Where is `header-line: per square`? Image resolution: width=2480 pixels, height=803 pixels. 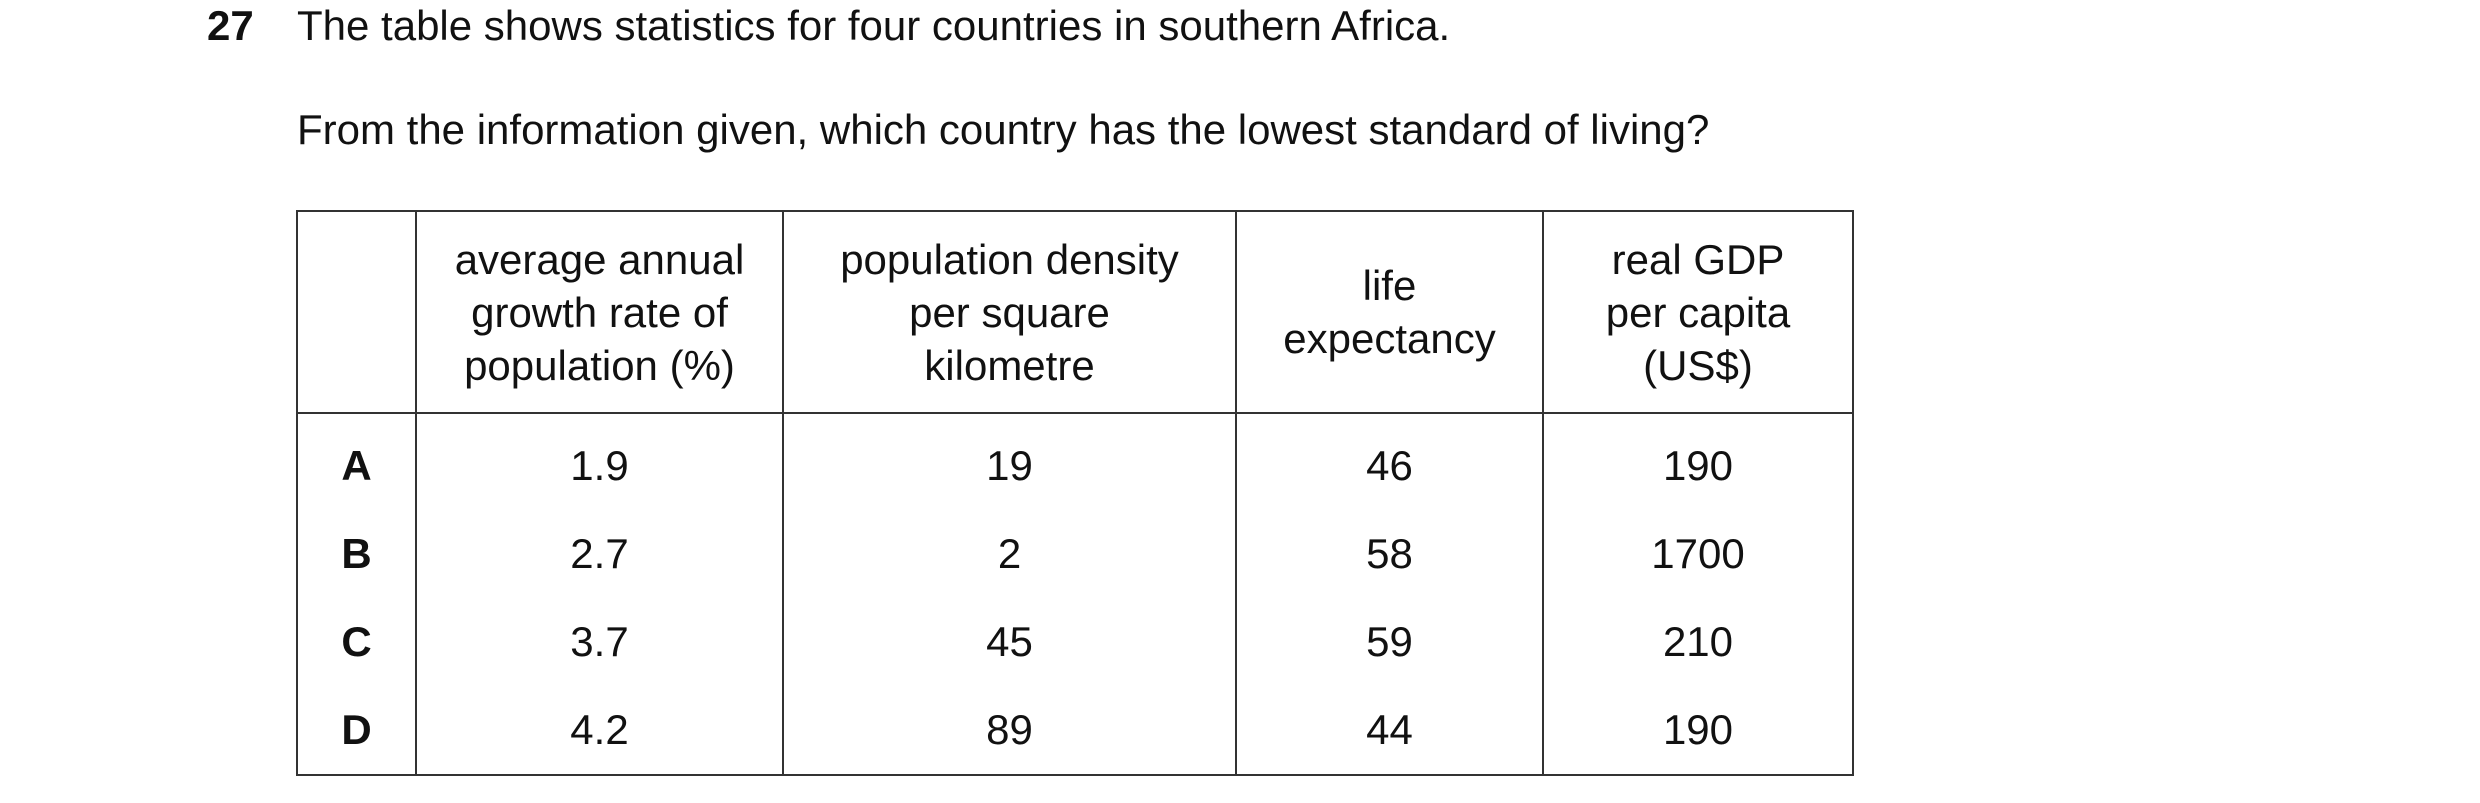 header-line: per square is located at coordinates (1009, 312).